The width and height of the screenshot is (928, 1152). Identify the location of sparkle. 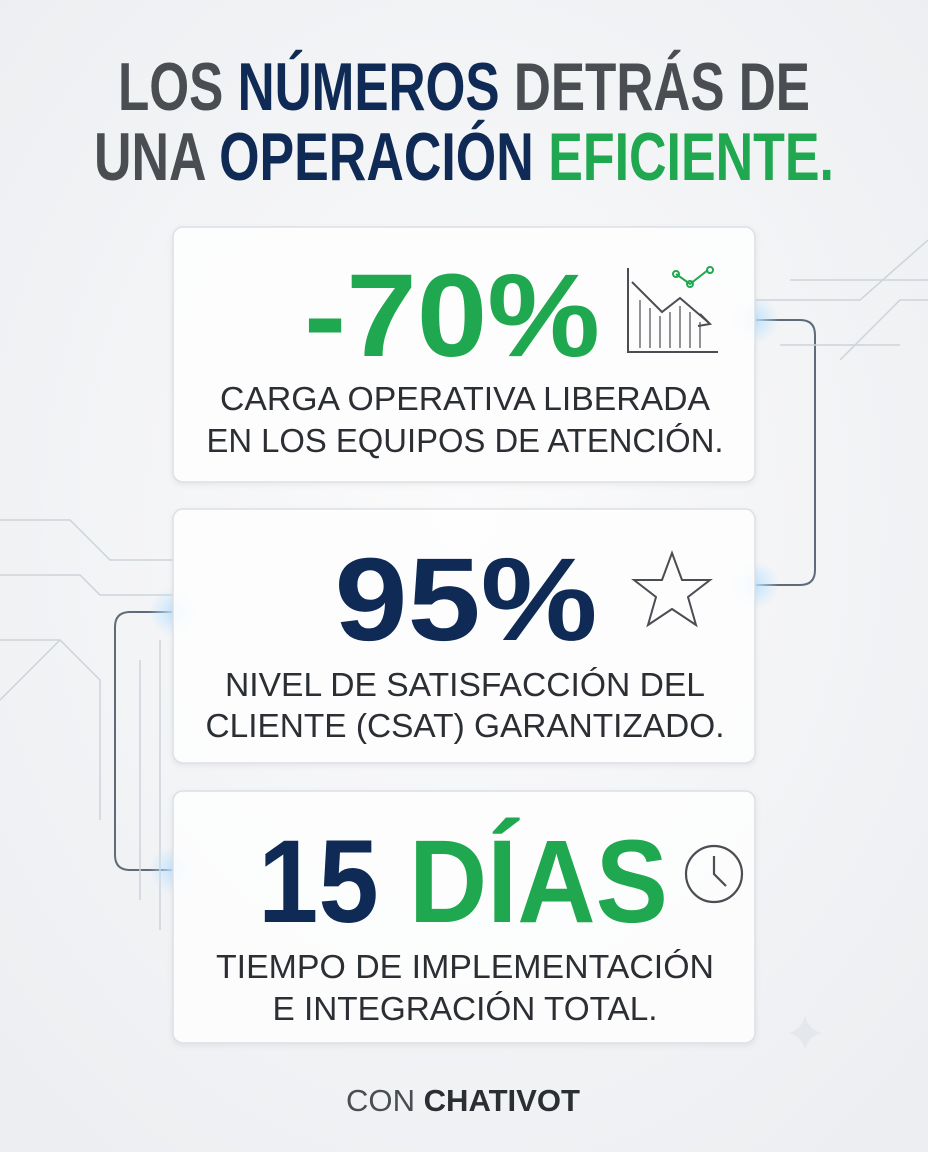
(805, 1032).